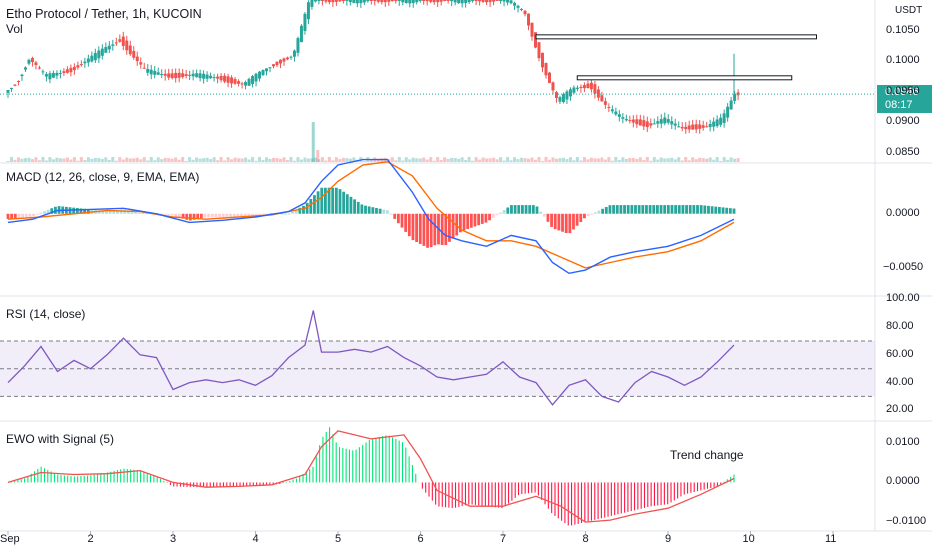  I want to click on ewo-signal-line, so click(371, 476).